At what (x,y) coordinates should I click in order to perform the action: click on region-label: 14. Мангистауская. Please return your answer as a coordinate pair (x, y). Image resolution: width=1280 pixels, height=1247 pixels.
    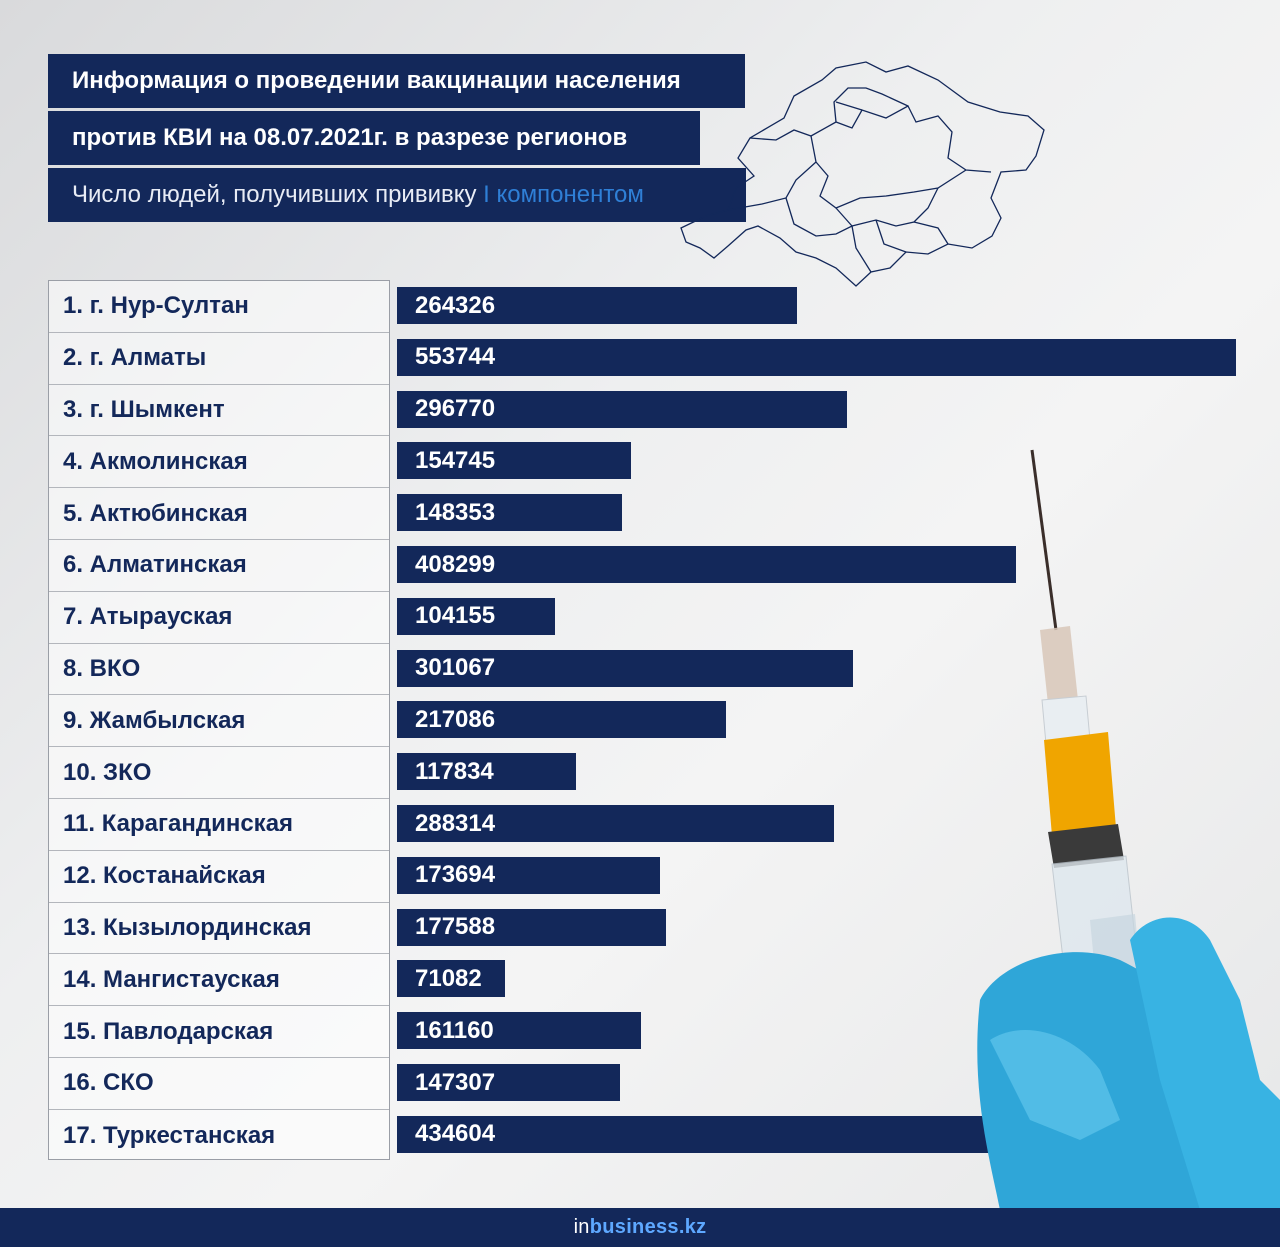
    Looking at the image, I should click on (219, 980).